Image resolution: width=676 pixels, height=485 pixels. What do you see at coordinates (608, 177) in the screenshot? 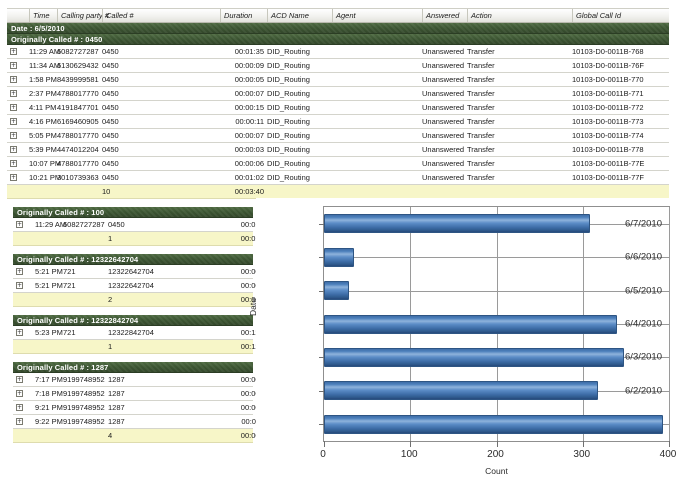
I see `cell-global-call-id: 10103-D0-0011B-77F` at bounding box center [608, 177].